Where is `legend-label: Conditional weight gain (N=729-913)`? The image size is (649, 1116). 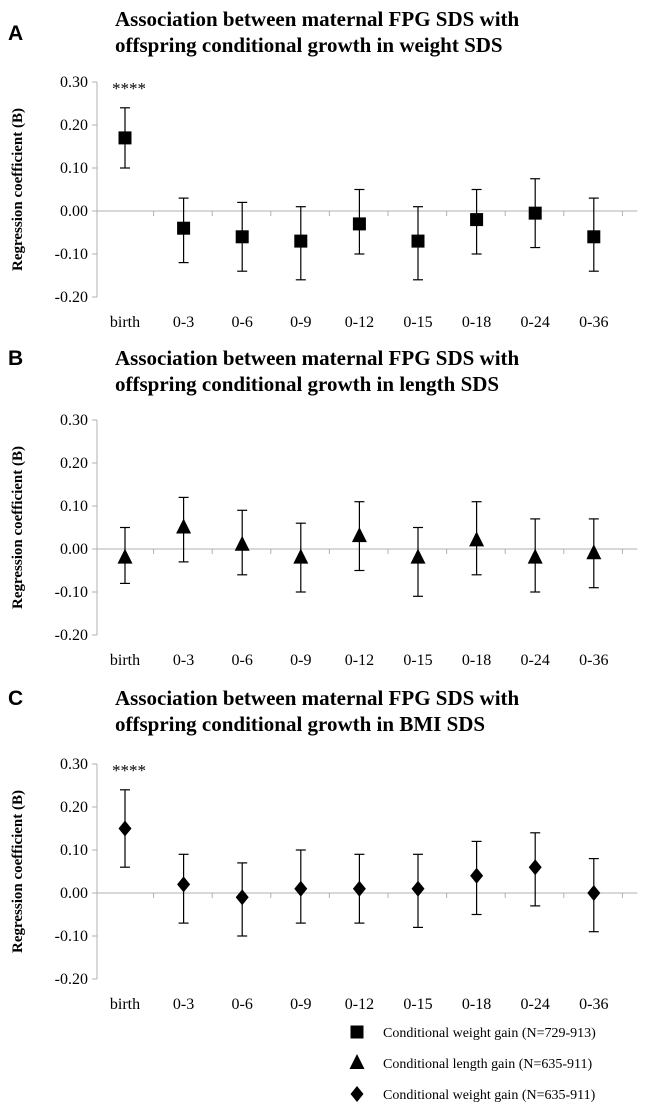
legend-label: Conditional weight gain (N=729-913) is located at coordinates (489, 1033).